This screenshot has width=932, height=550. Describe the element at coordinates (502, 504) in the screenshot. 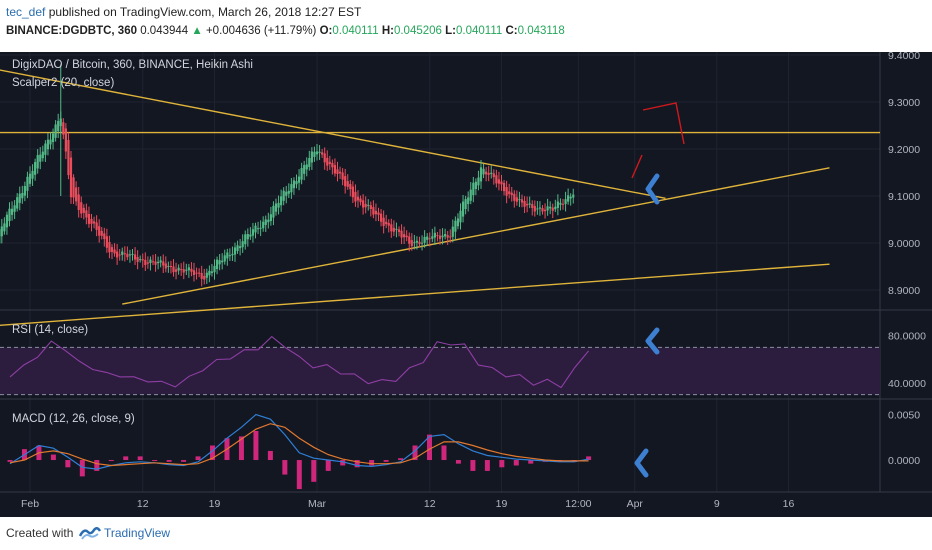

I see `time-tick-label: 19` at that location.